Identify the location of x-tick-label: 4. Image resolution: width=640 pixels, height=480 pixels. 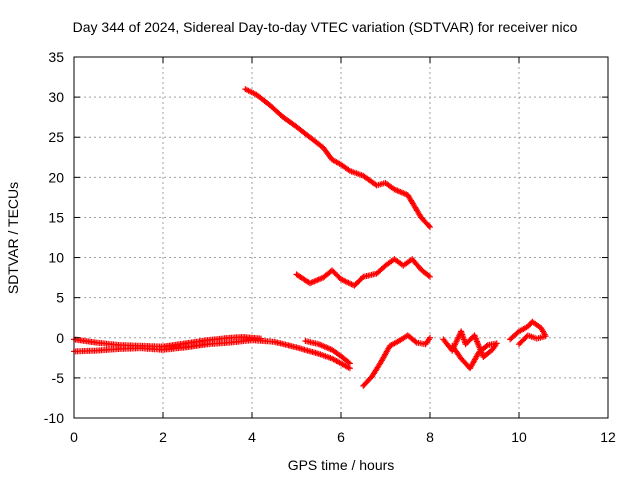
(252, 437).